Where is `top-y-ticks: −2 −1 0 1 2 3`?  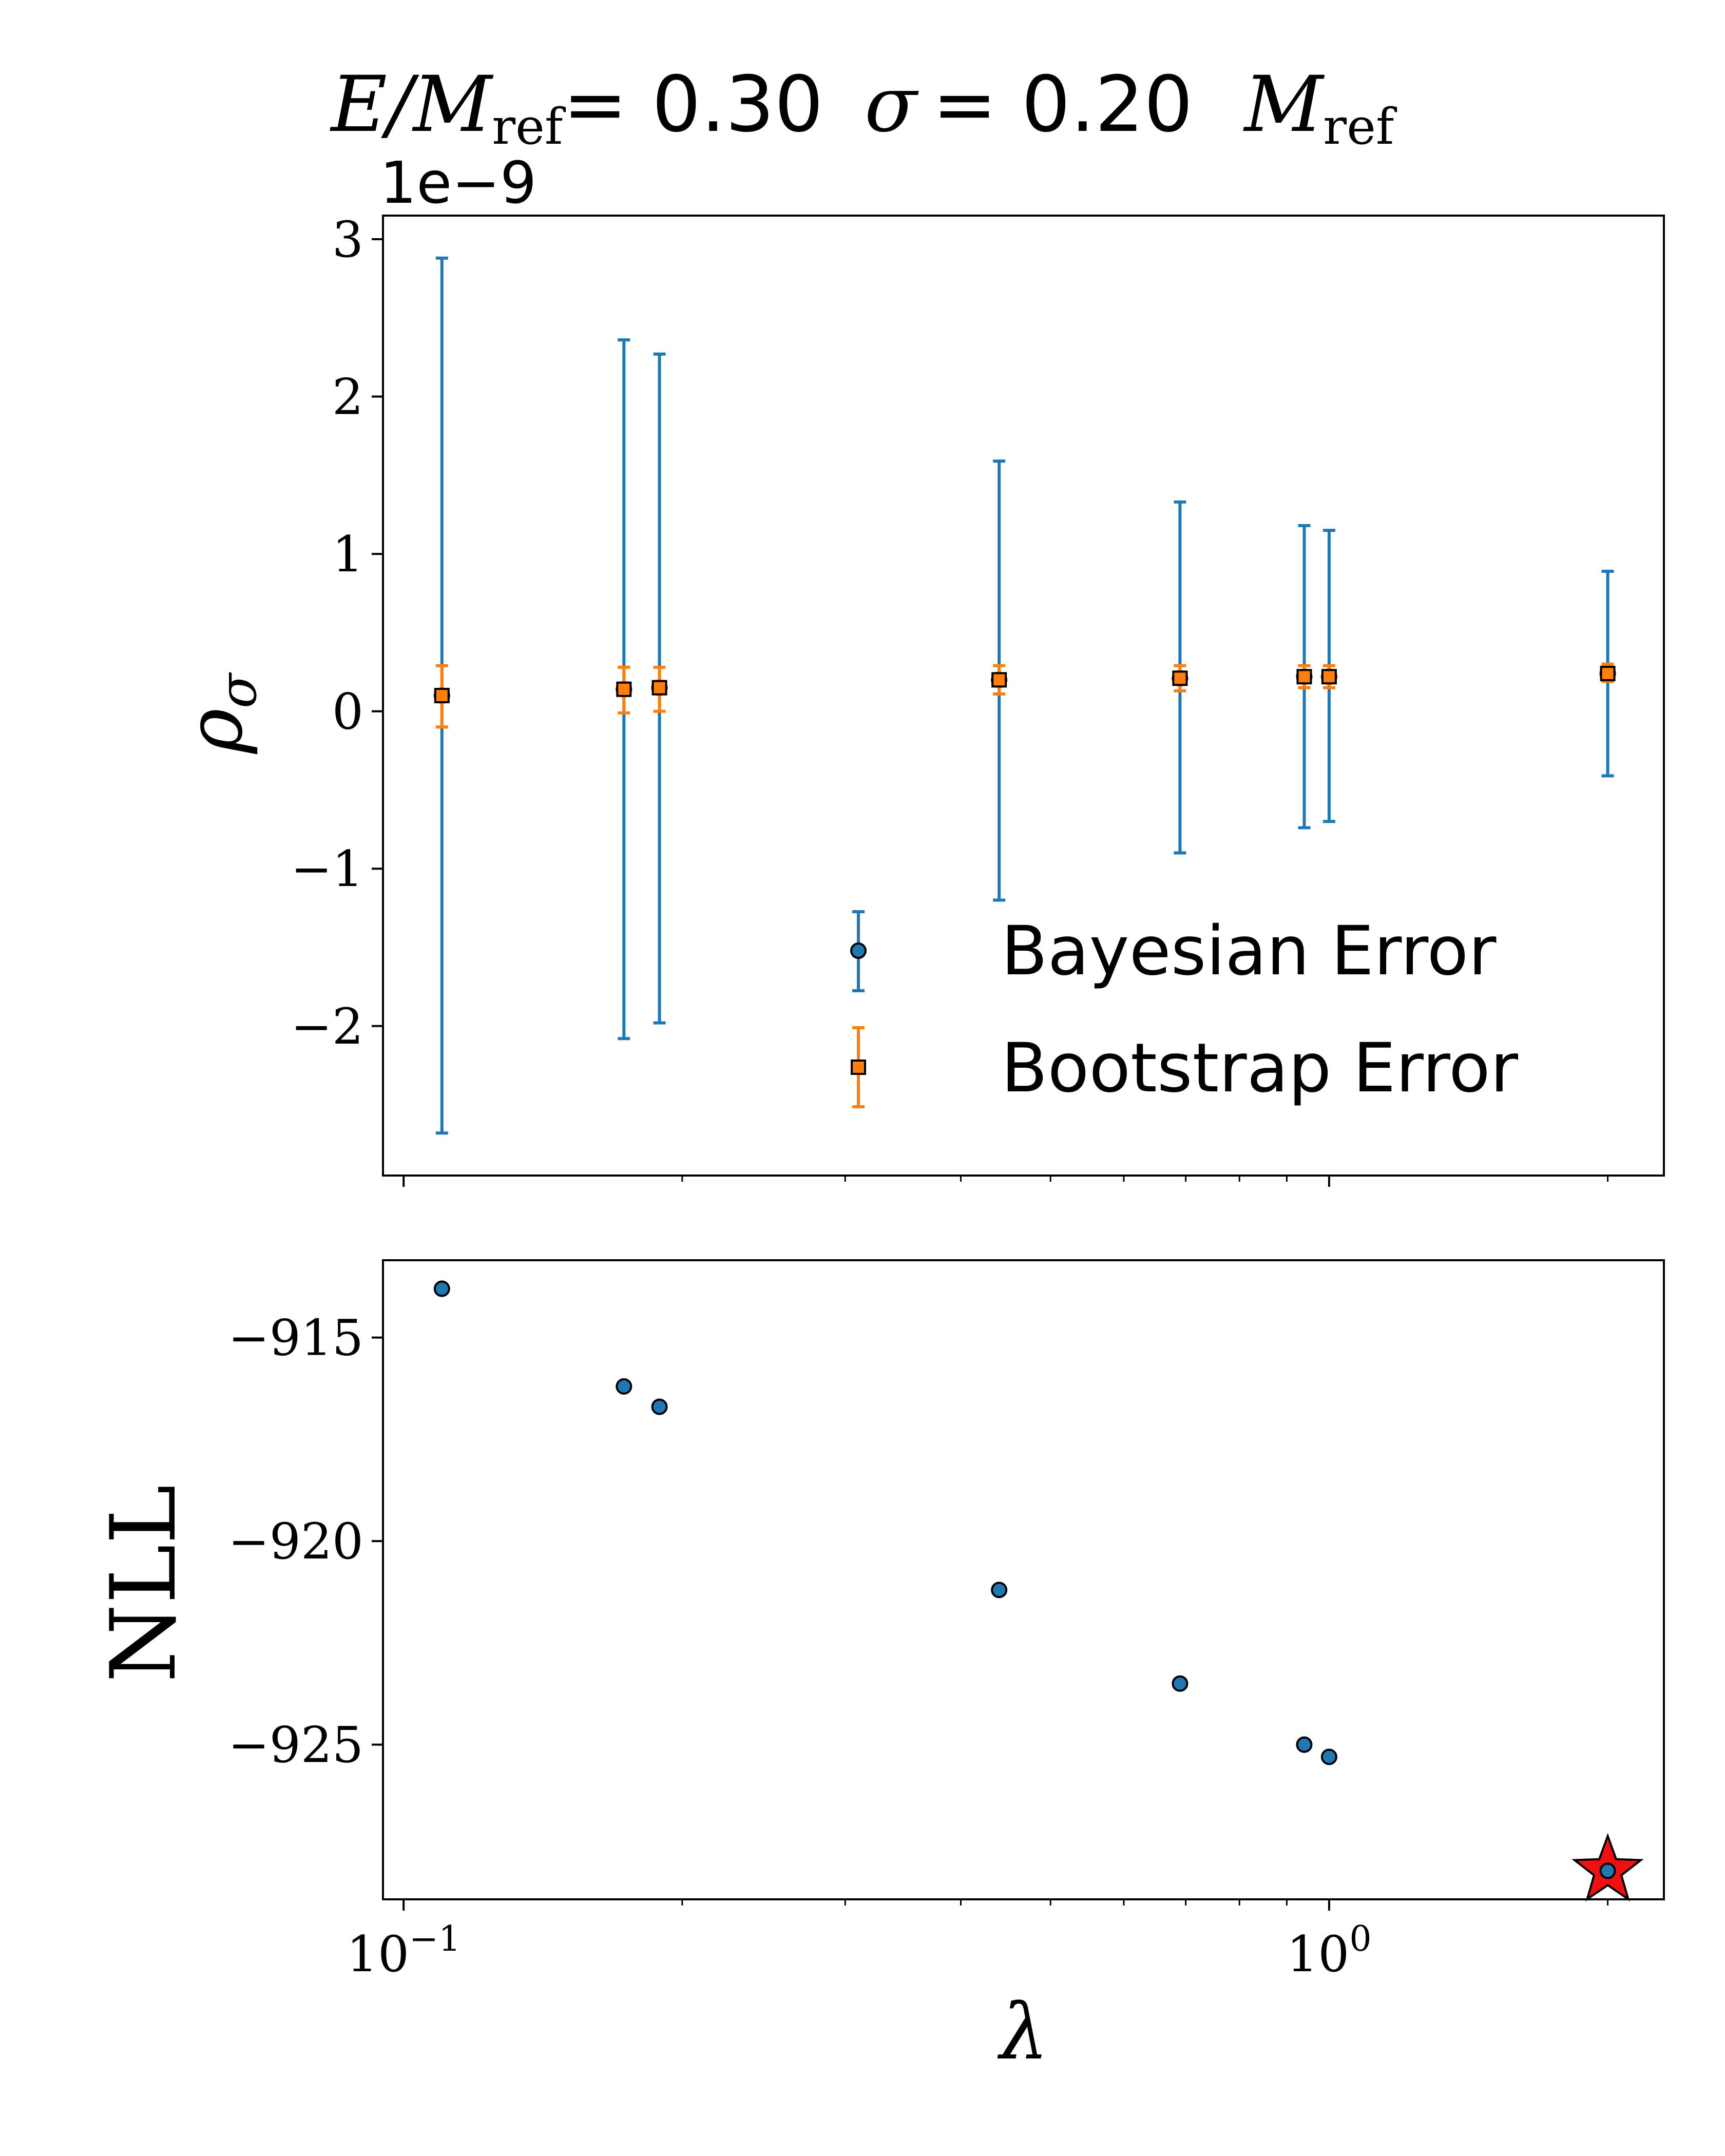
top-y-ticks: −2 −1 0 1 2 3 is located at coordinates (337, 633).